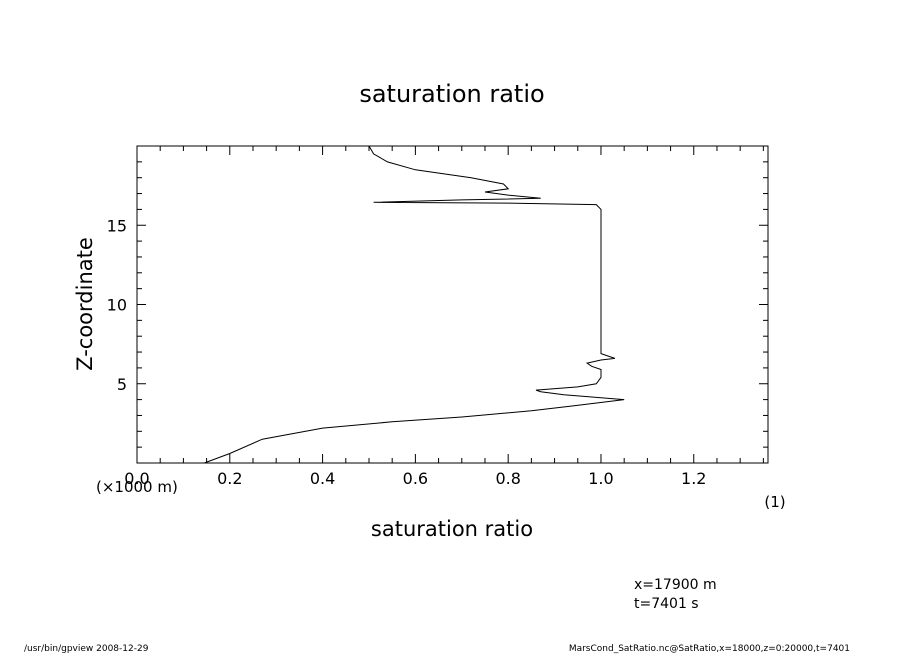  I want to click on x-axis-label: saturation ratio, so click(452, 529).